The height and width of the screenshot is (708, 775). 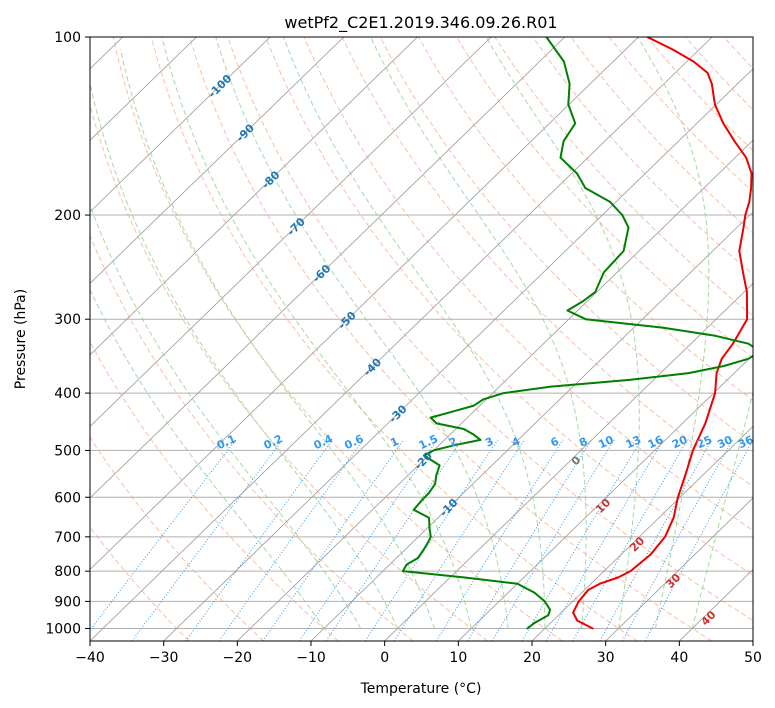 What do you see at coordinates (532, 658) in the screenshot?
I see `x-tick-label: 20` at bounding box center [532, 658].